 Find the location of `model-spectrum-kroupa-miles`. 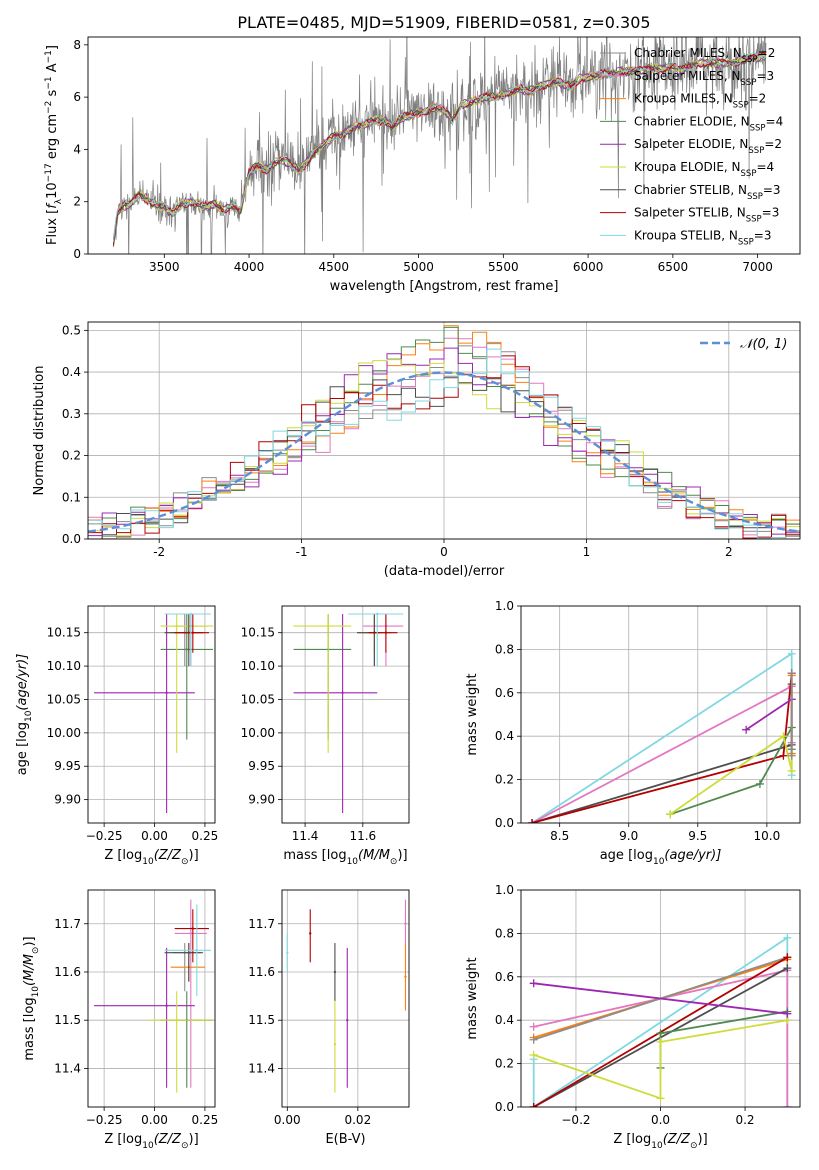

model-spectrum-kroupa-miles is located at coordinates (439, 148).